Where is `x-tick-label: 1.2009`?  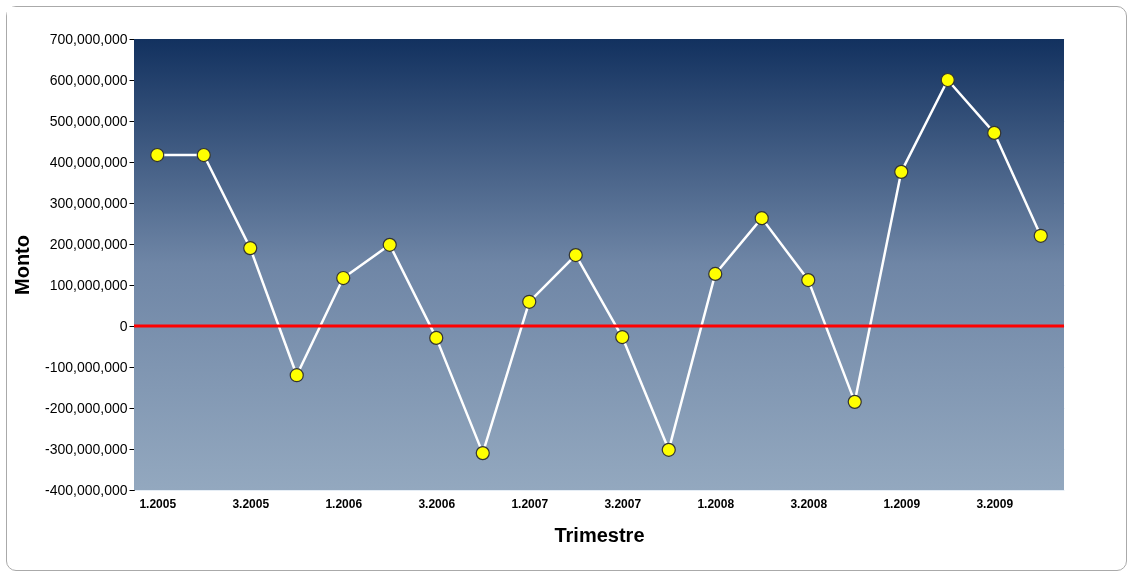 x-tick-label: 1.2009 is located at coordinates (902, 503).